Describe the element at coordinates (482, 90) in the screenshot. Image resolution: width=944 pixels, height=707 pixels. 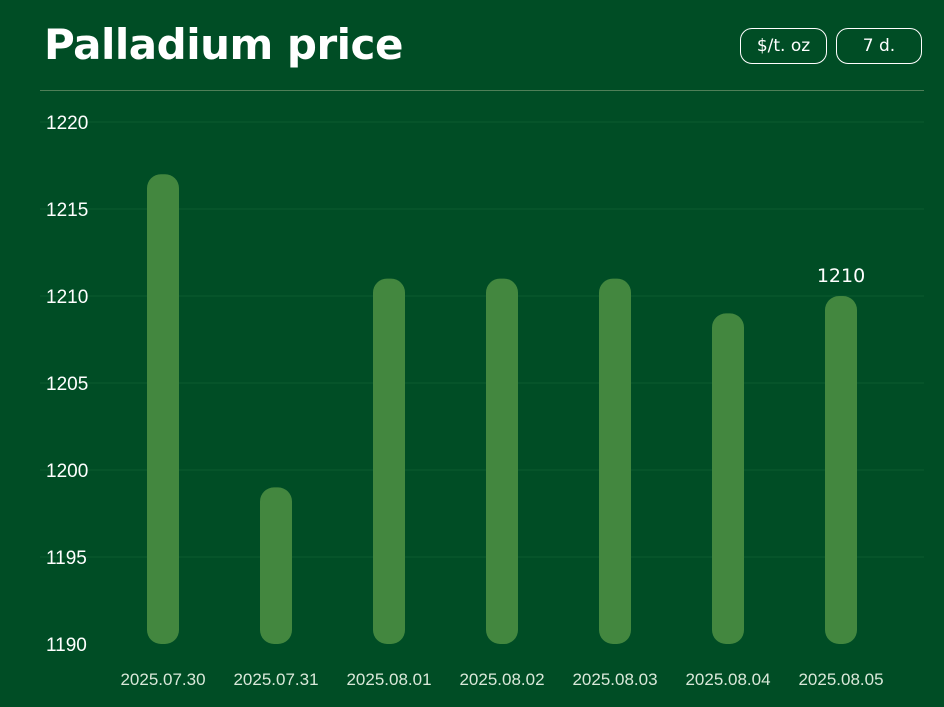
I see `header-divider` at that location.